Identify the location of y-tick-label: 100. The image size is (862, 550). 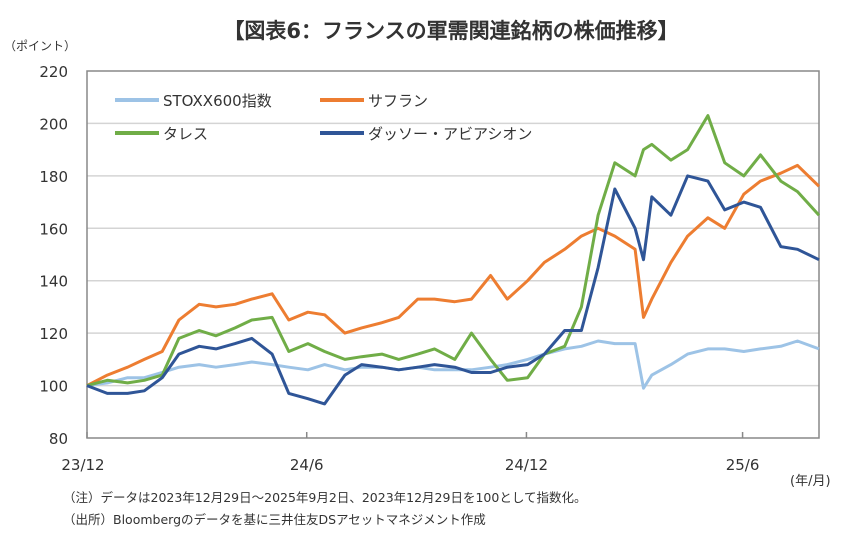
(53, 387).